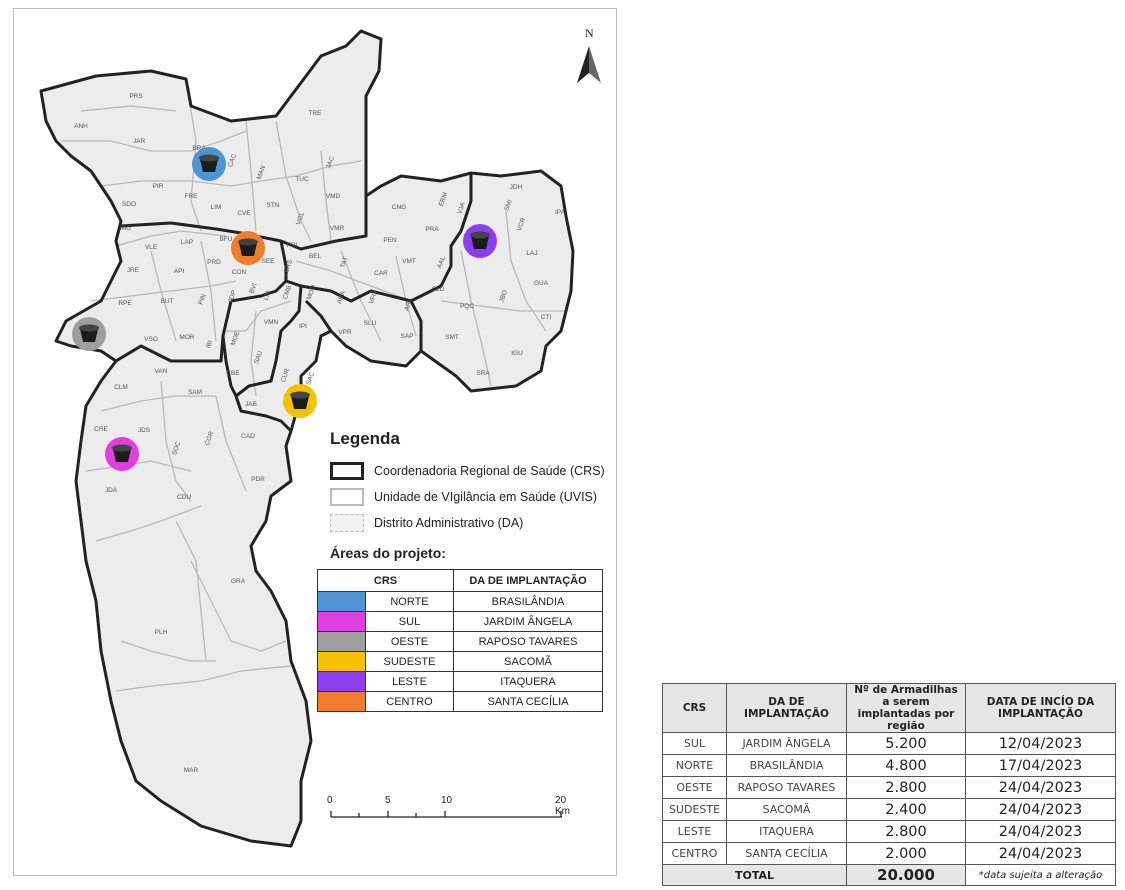  What do you see at coordinates (388, 553) in the screenshot?
I see `project-areas-title: Áreas do projeto:` at bounding box center [388, 553].